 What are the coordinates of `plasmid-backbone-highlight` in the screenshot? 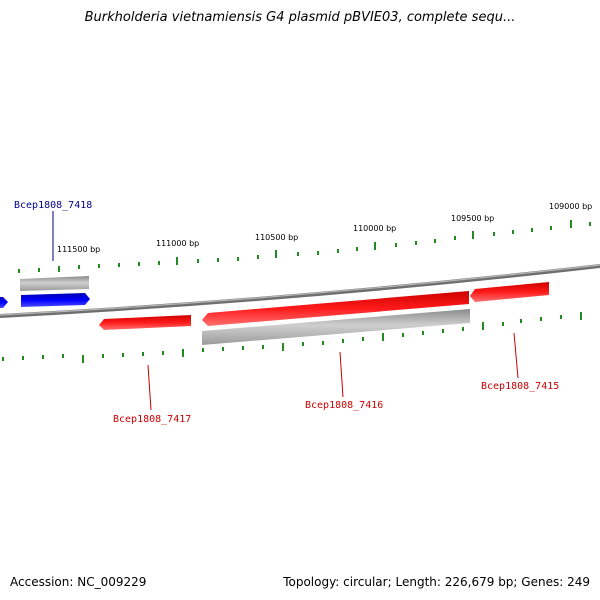 It's located at (300, 290).